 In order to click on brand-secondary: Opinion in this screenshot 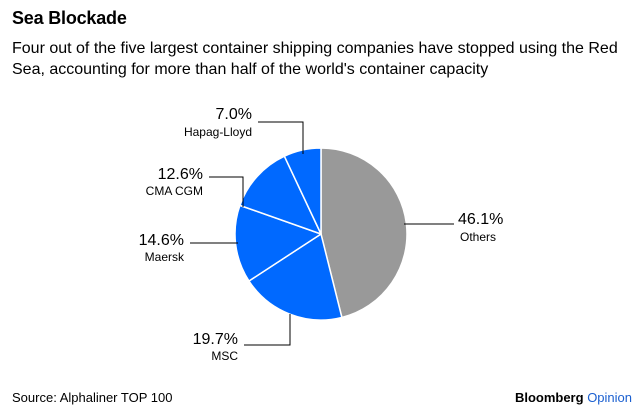, I will do `click(609, 397)`.